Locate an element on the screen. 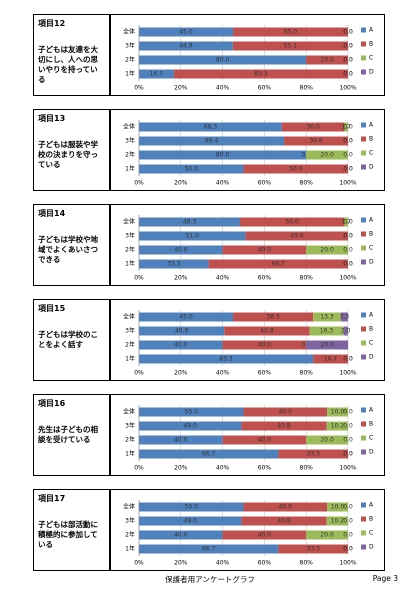  item-box: 項目12 子どもは友達を大切にし、人への思いやりを持っている is located at coordinates (71, 55).